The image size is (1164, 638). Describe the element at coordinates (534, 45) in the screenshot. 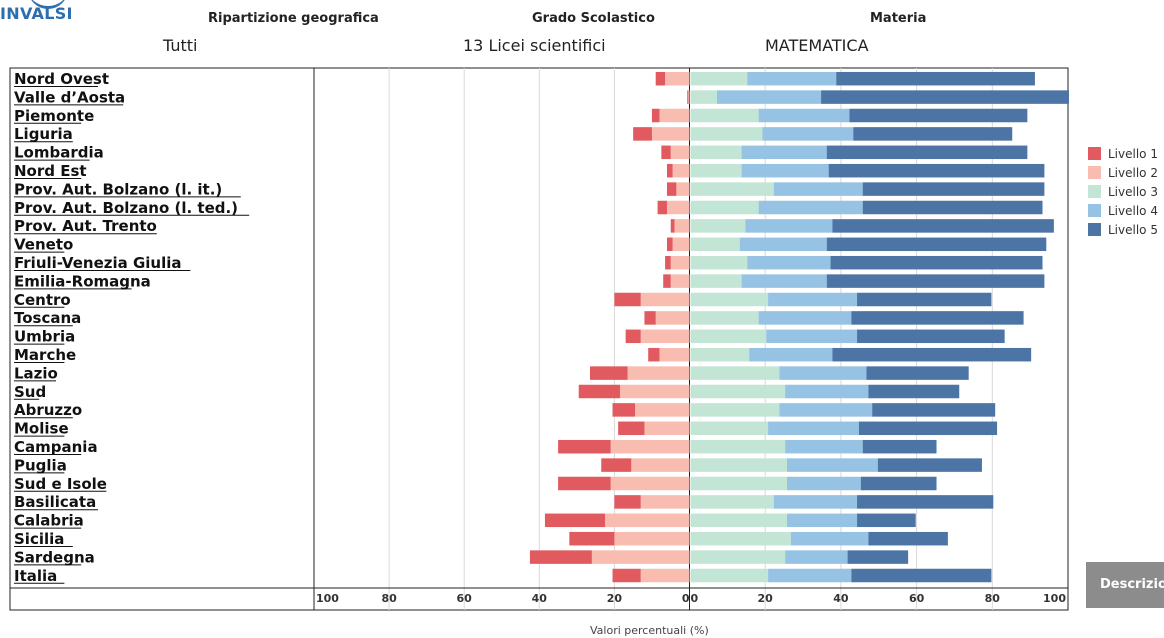

I see `filter-value-grado: 13 Licei scientifici` at that location.